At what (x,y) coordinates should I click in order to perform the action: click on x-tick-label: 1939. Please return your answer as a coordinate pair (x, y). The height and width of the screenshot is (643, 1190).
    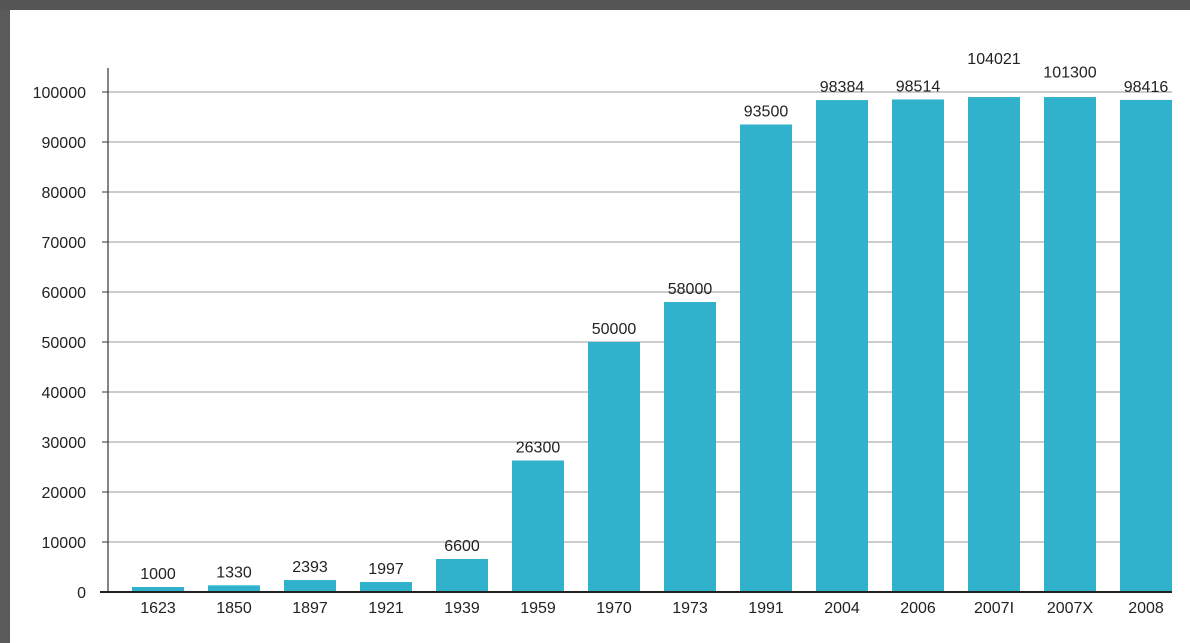
    Looking at the image, I should click on (462, 608).